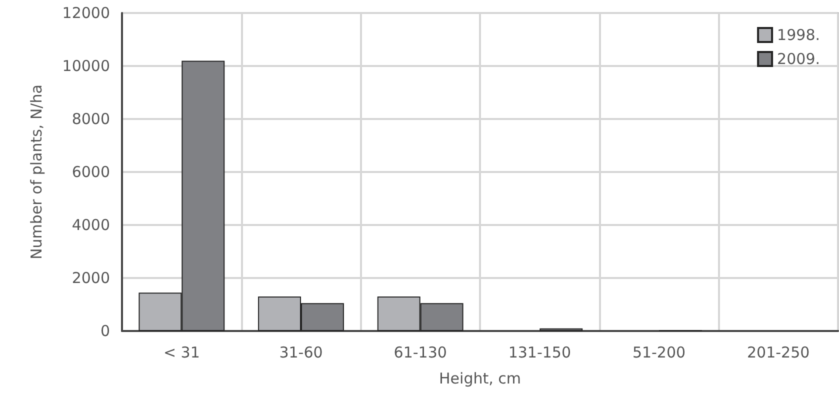 The width and height of the screenshot is (839, 400). I want to click on y-tick-label: 10000, so click(86, 66).